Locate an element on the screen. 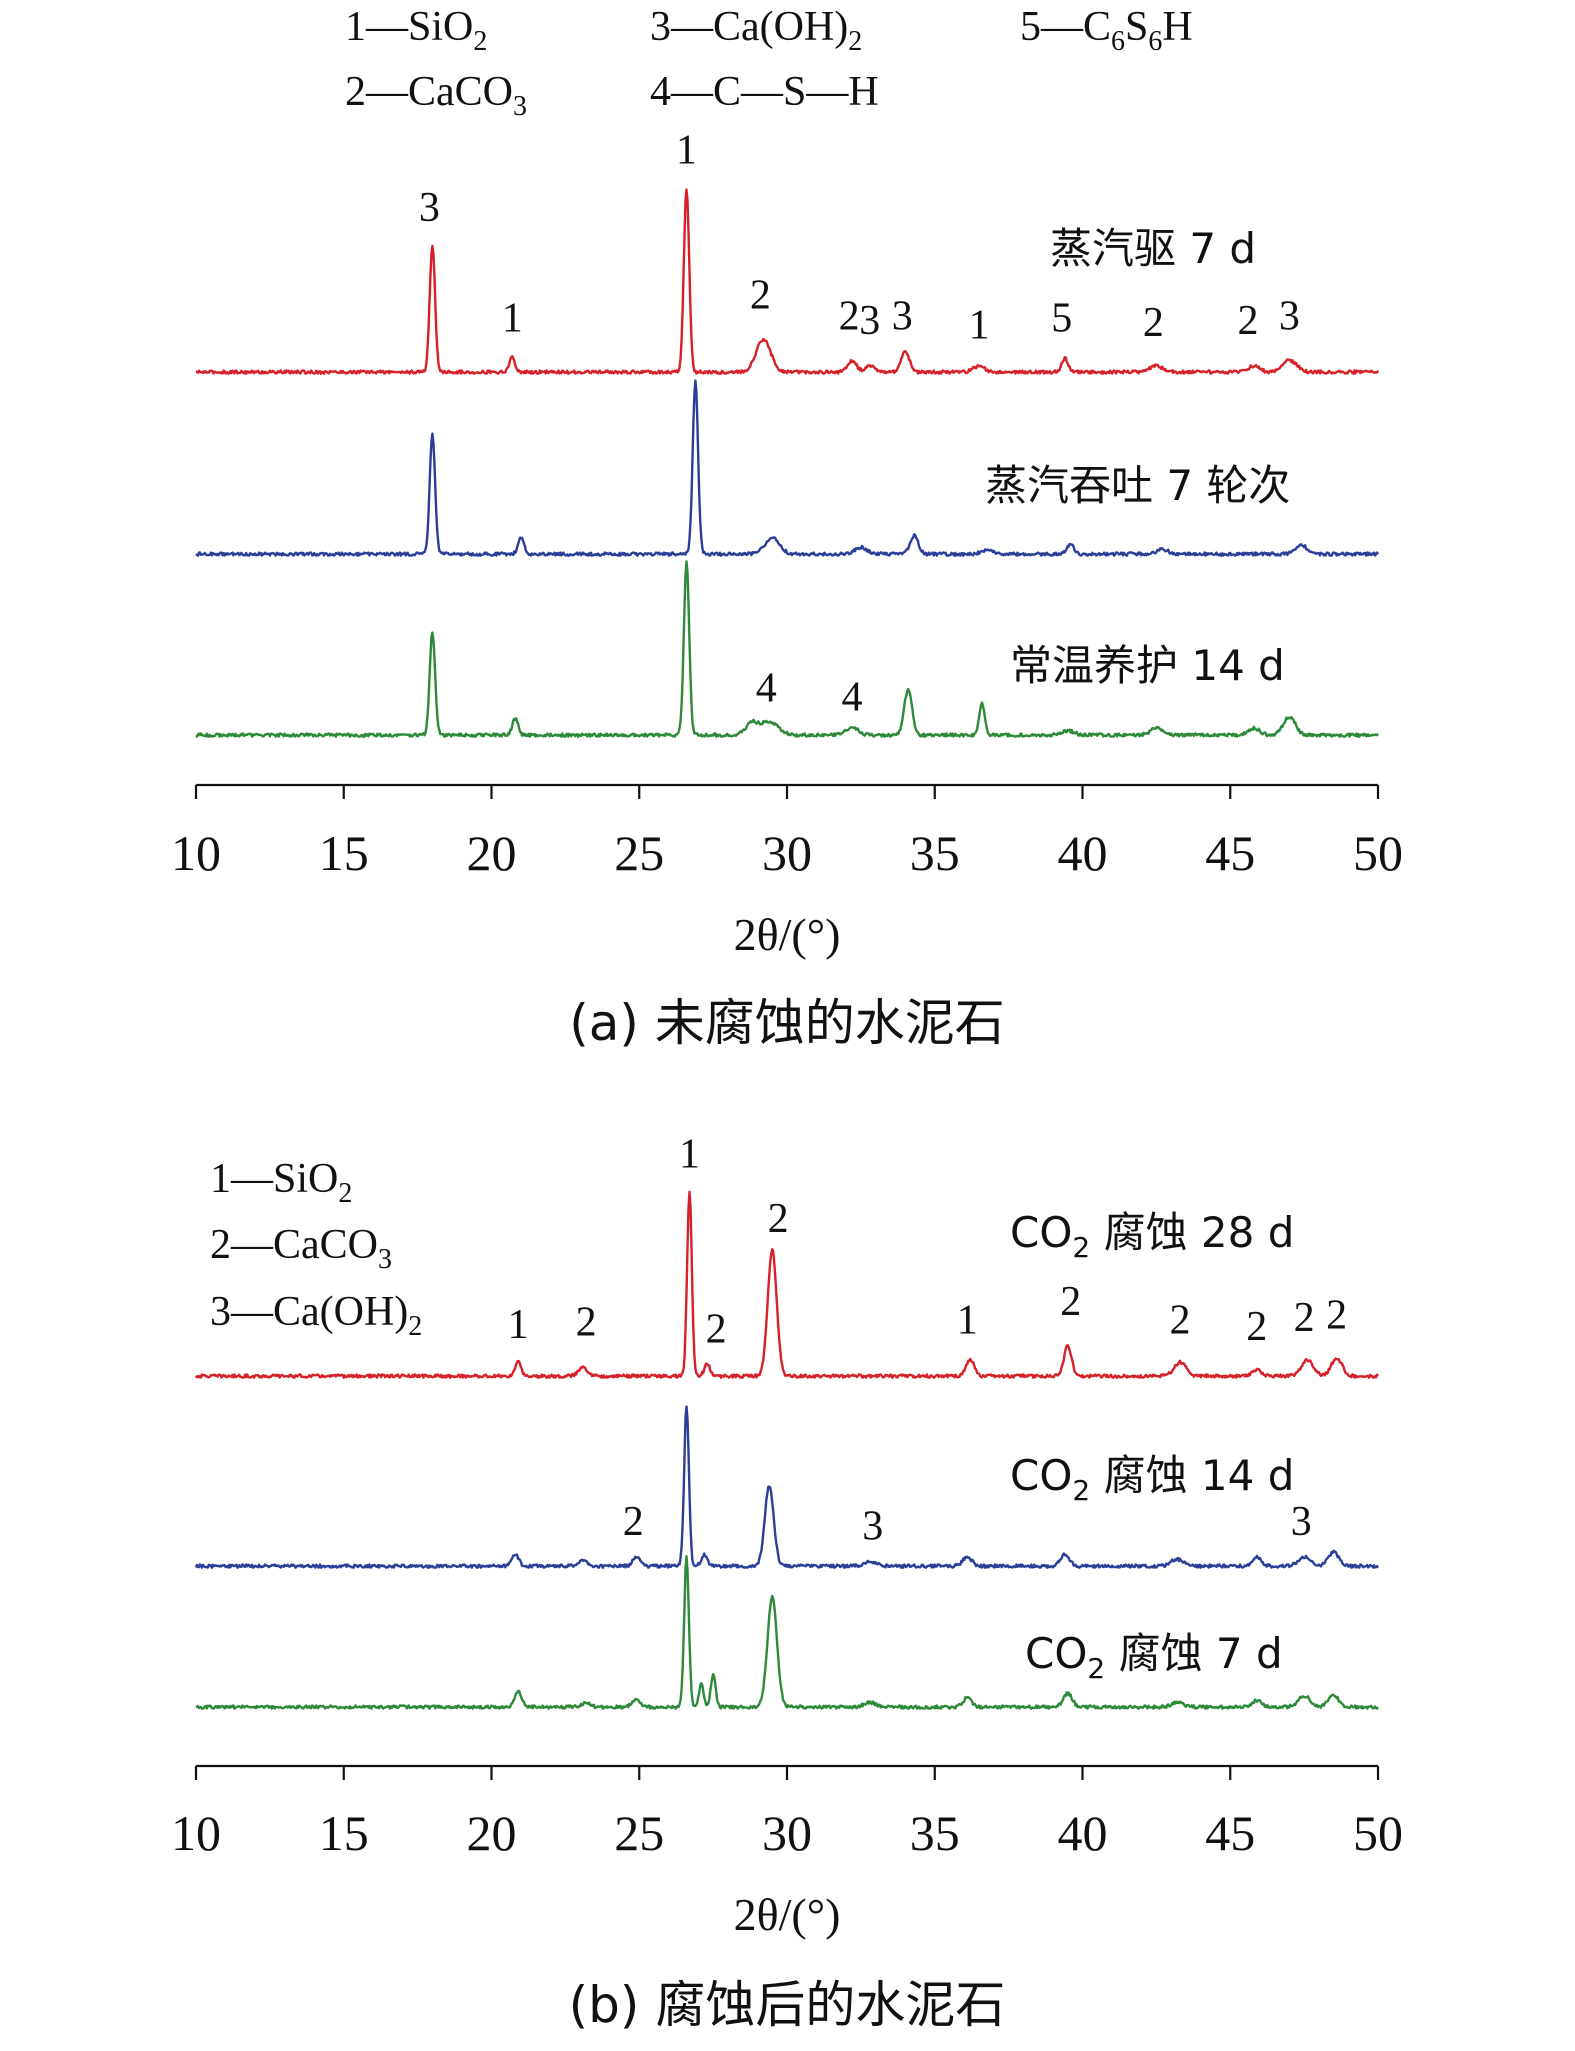 The width and height of the screenshot is (1575, 2051). peak-label-b-2-1: 2 is located at coordinates (633, 1522).